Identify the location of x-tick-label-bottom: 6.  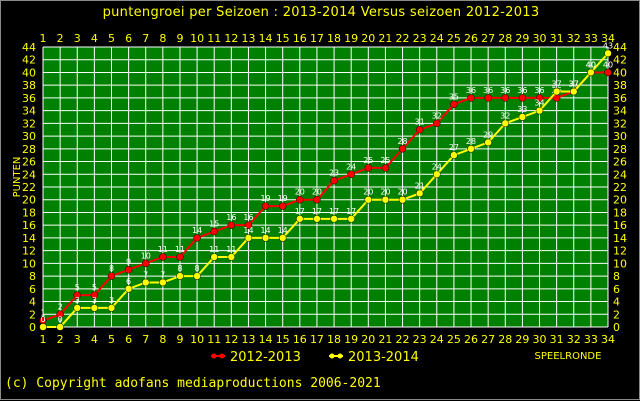
(128, 339).